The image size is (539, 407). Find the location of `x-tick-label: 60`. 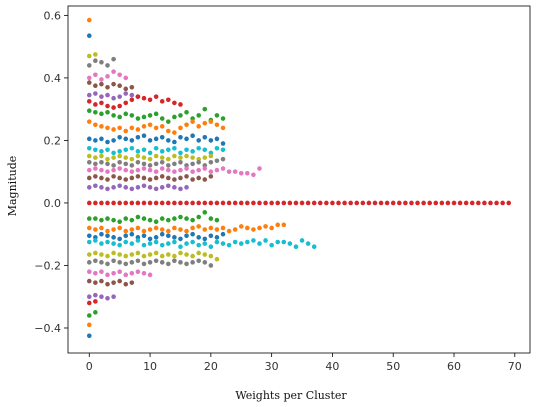

x-tick-label: 60 is located at coordinates (454, 366).